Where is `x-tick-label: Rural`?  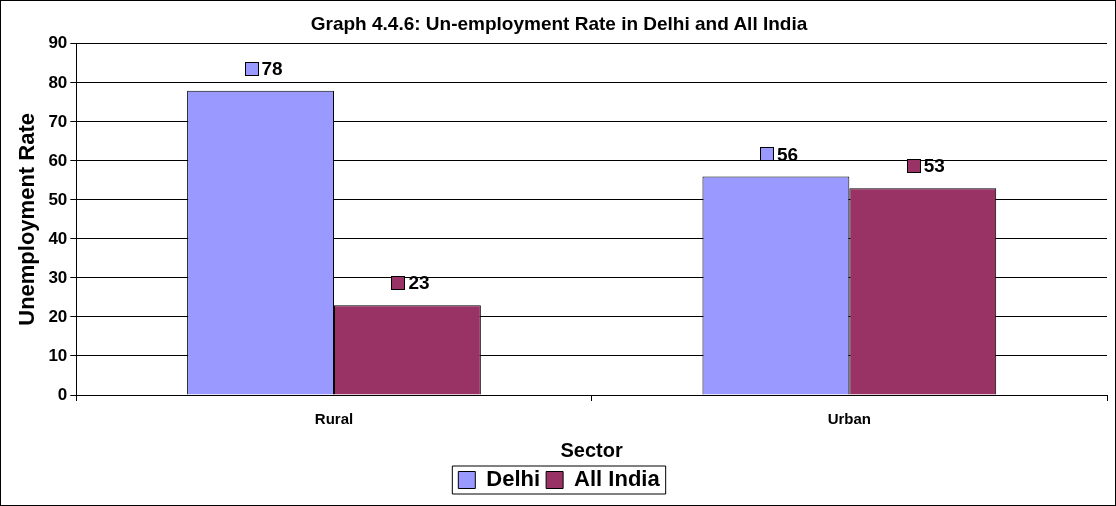
x-tick-label: Rural is located at coordinates (334, 419).